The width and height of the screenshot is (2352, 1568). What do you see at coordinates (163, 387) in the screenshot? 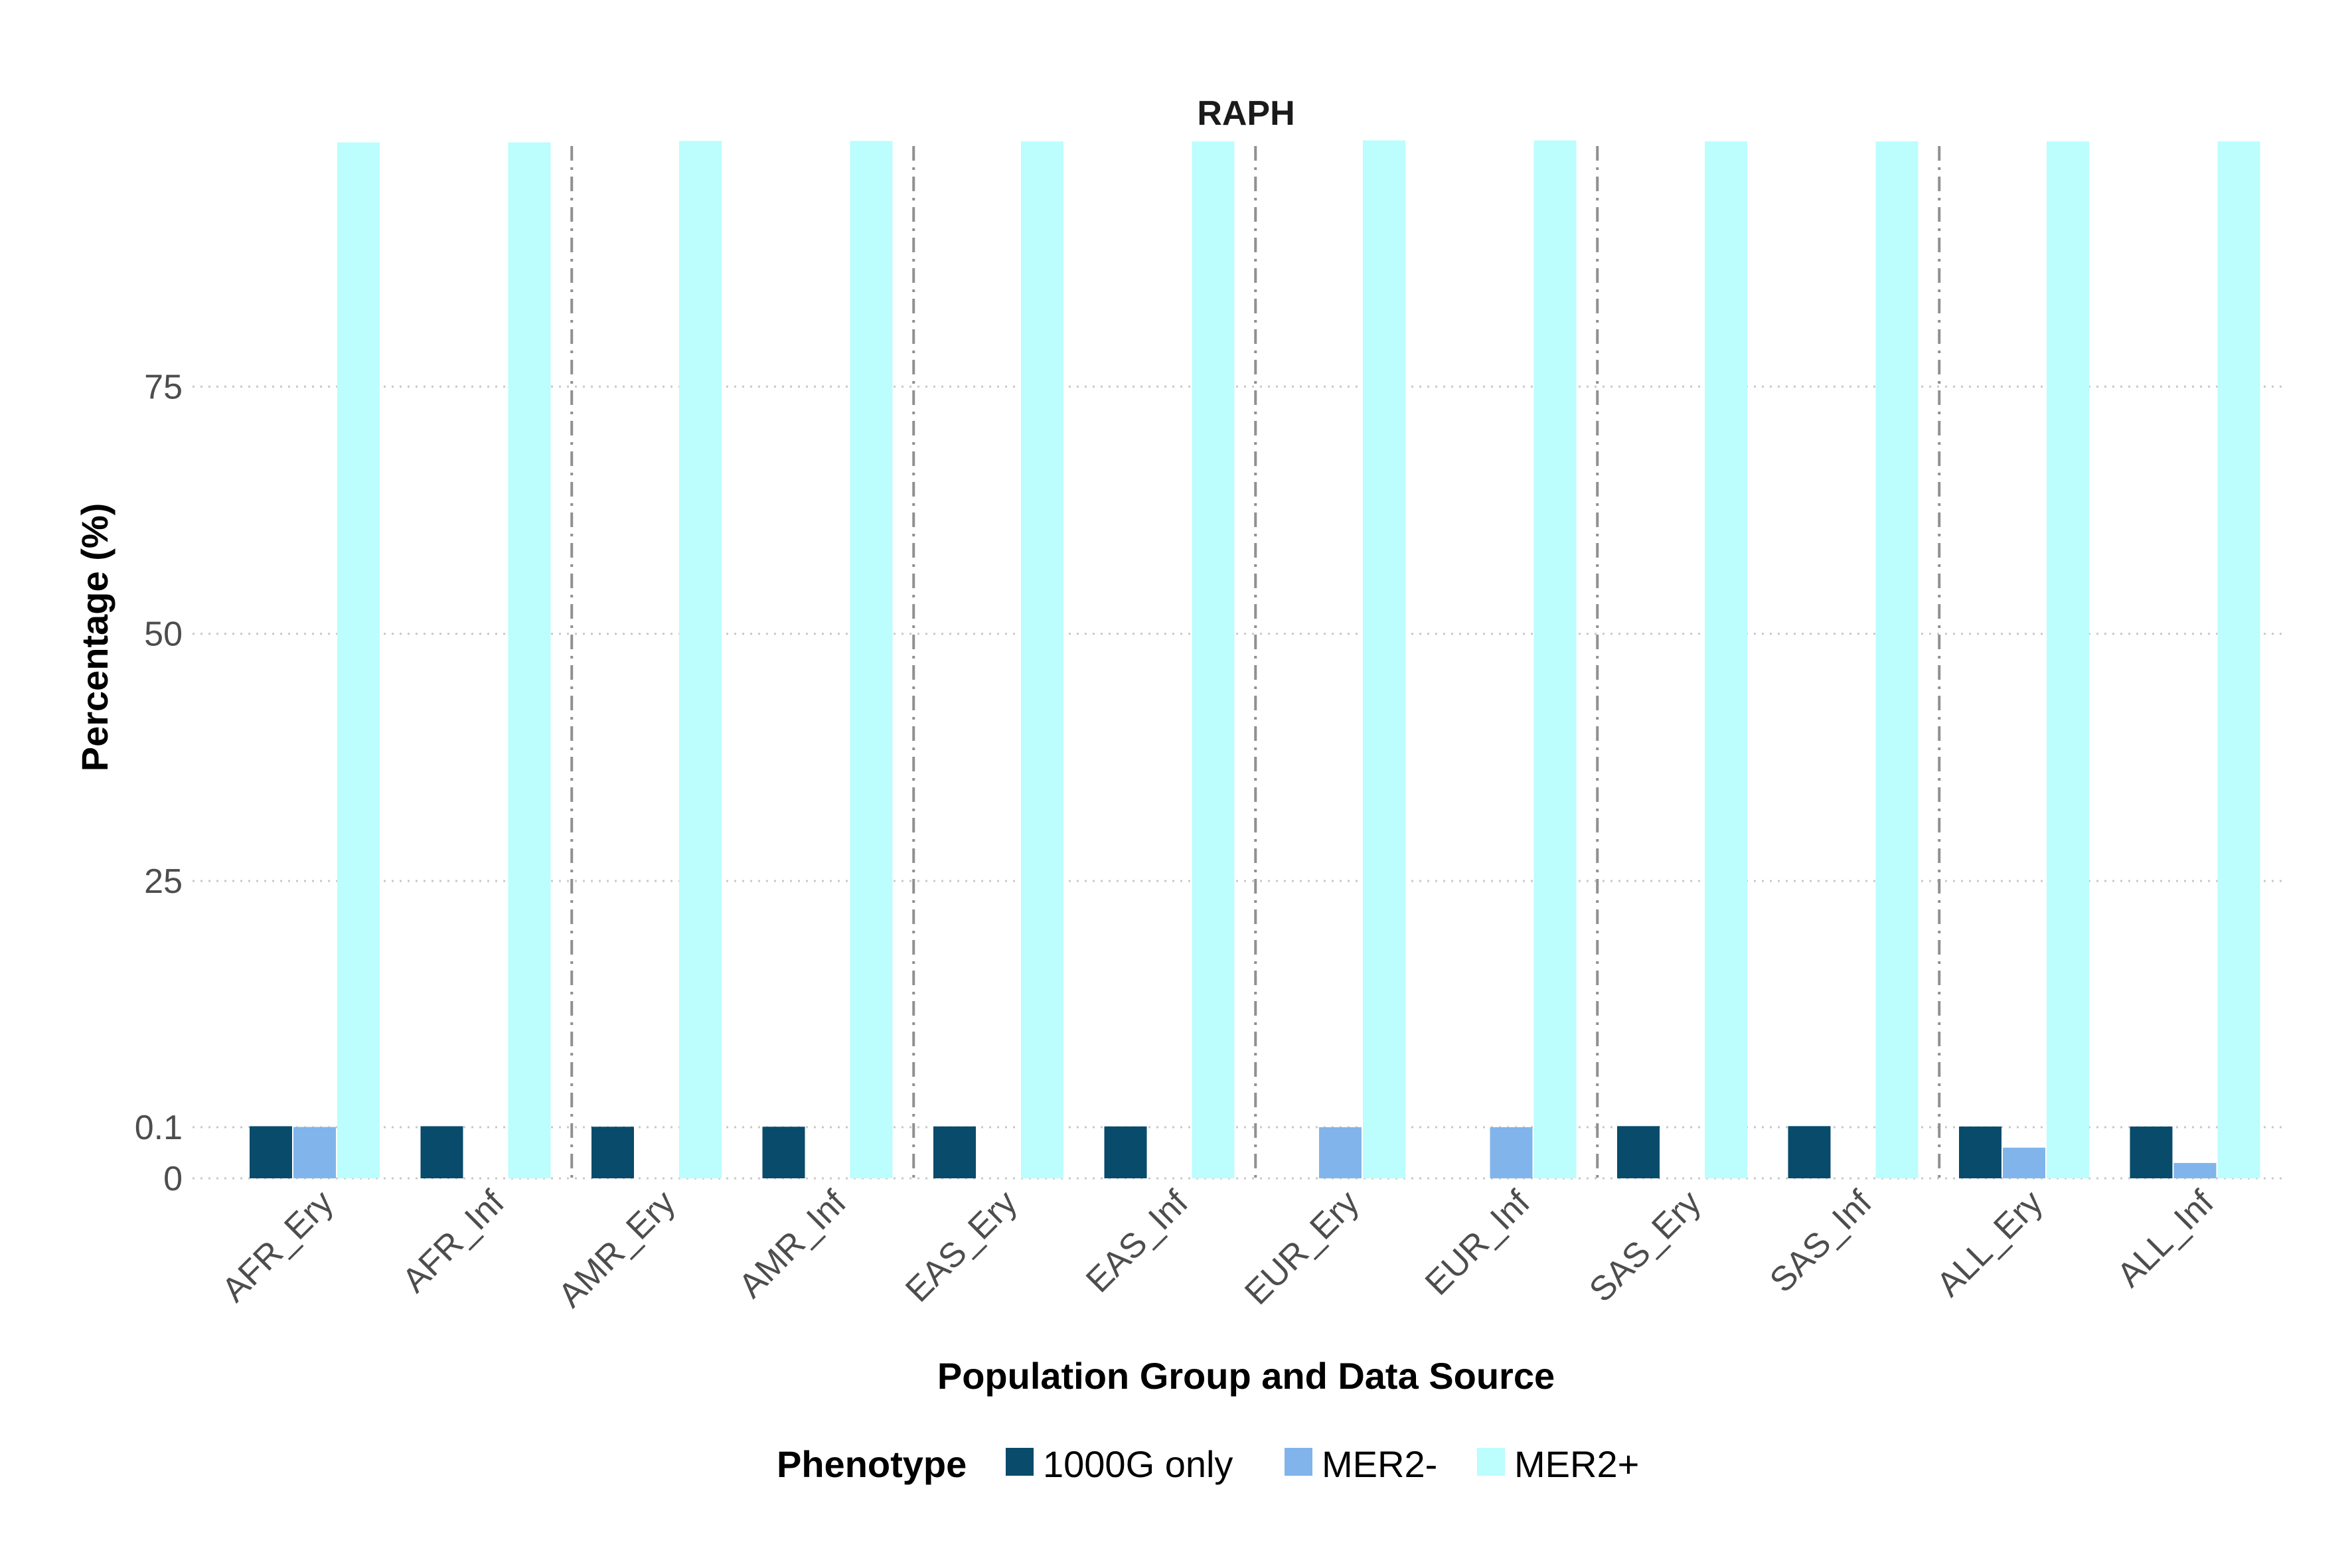
I see `y-tick-label: 75` at bounding box center [163, 387].